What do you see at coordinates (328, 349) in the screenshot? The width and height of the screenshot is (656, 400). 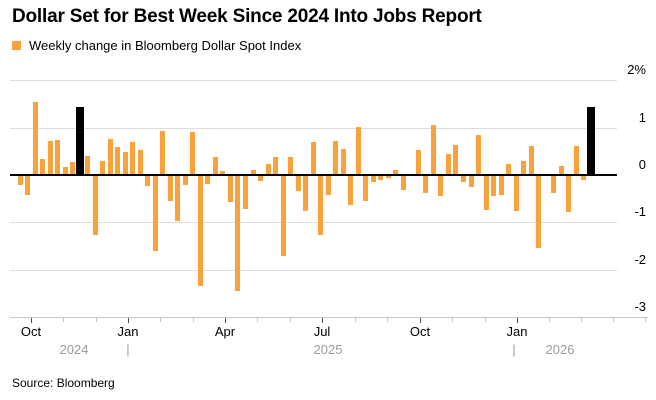 I see `x-axis-year-label: 2025` at bounding box center [328, 349].